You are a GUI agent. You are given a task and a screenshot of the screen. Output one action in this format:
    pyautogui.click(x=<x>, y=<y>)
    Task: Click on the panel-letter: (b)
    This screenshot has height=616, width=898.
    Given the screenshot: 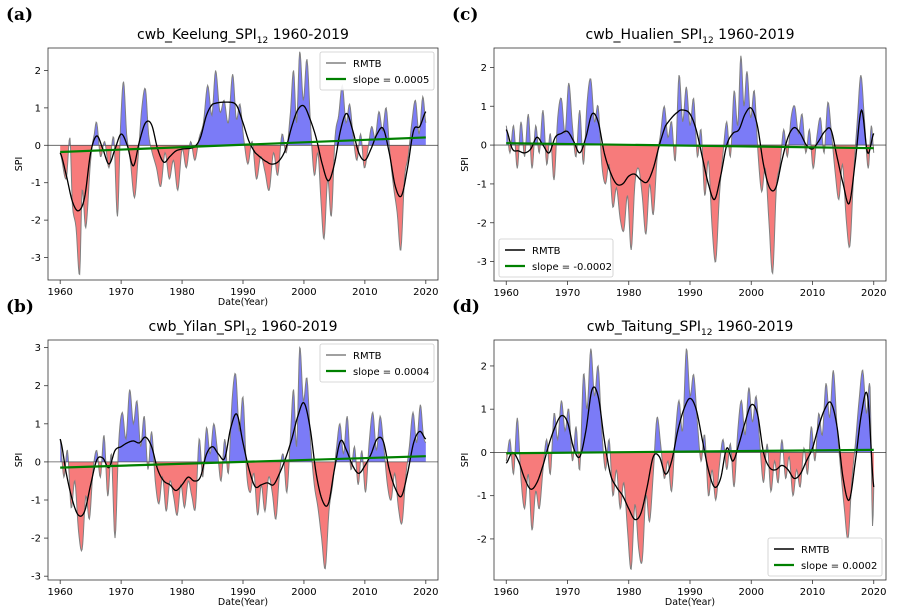 What is the action you would take?
    pyautogui.click(x=20, y=307)
    